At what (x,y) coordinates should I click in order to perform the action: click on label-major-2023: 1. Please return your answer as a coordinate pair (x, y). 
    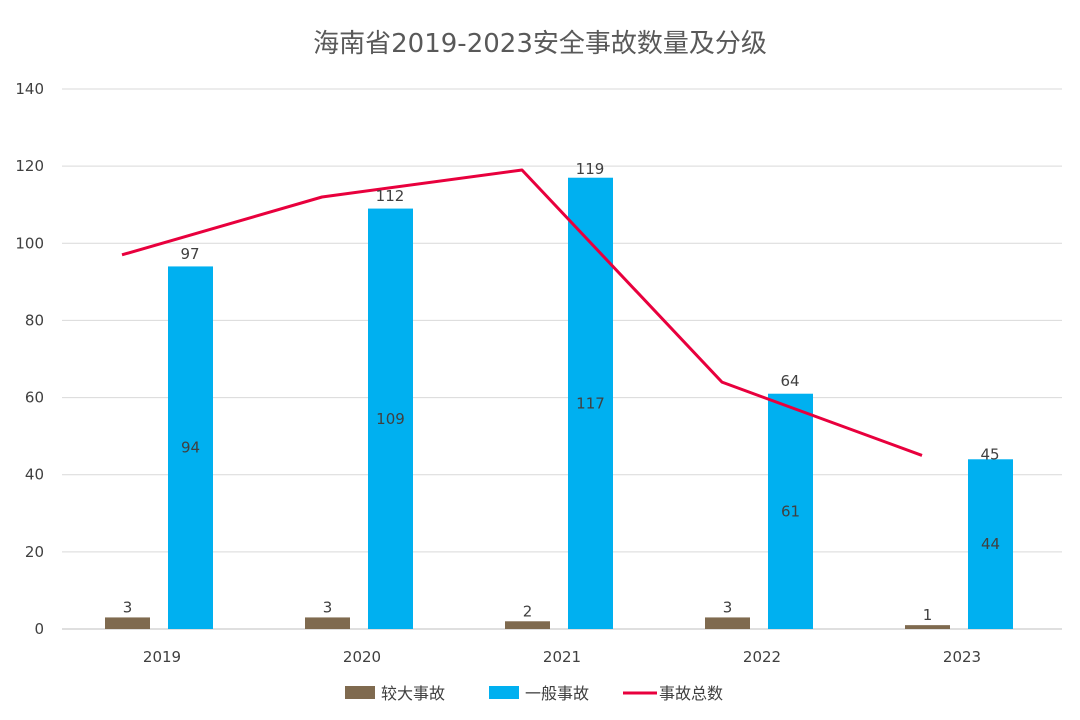
    Looking at the image, I should click on (928, 615).